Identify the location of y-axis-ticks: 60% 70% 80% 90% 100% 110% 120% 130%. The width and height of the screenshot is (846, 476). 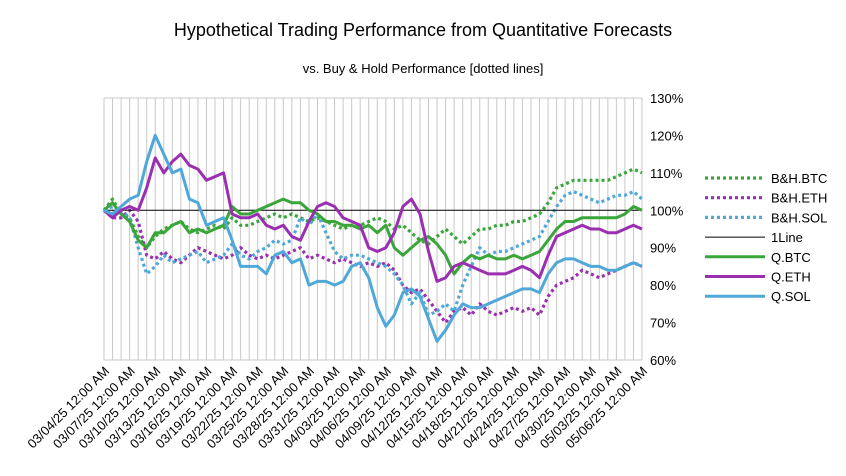
(667, 229).